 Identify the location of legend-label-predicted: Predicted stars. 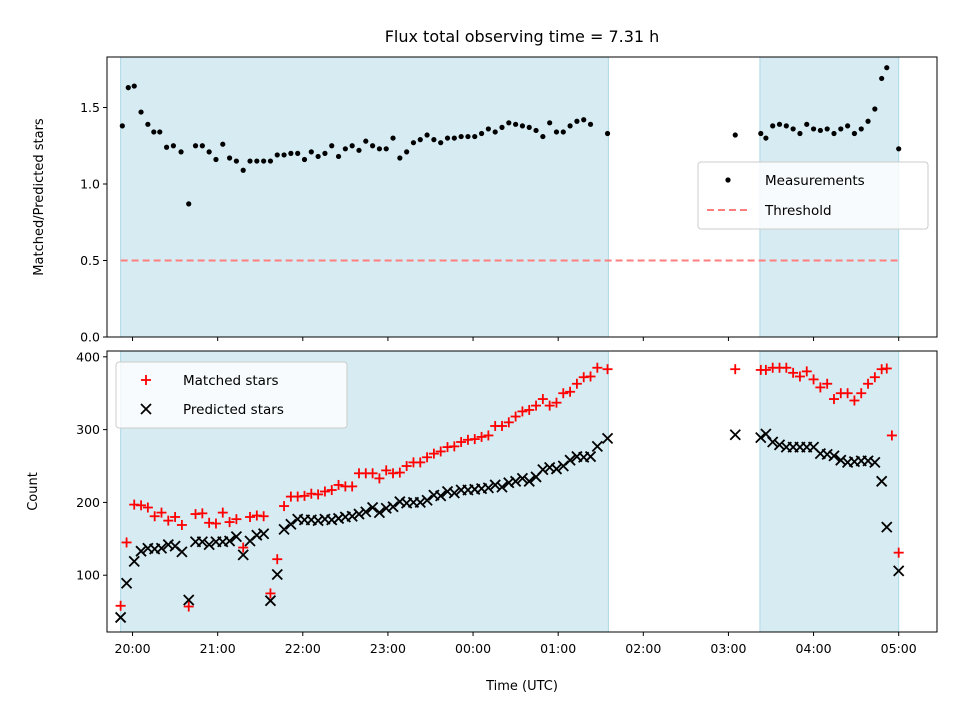
(233, 410).